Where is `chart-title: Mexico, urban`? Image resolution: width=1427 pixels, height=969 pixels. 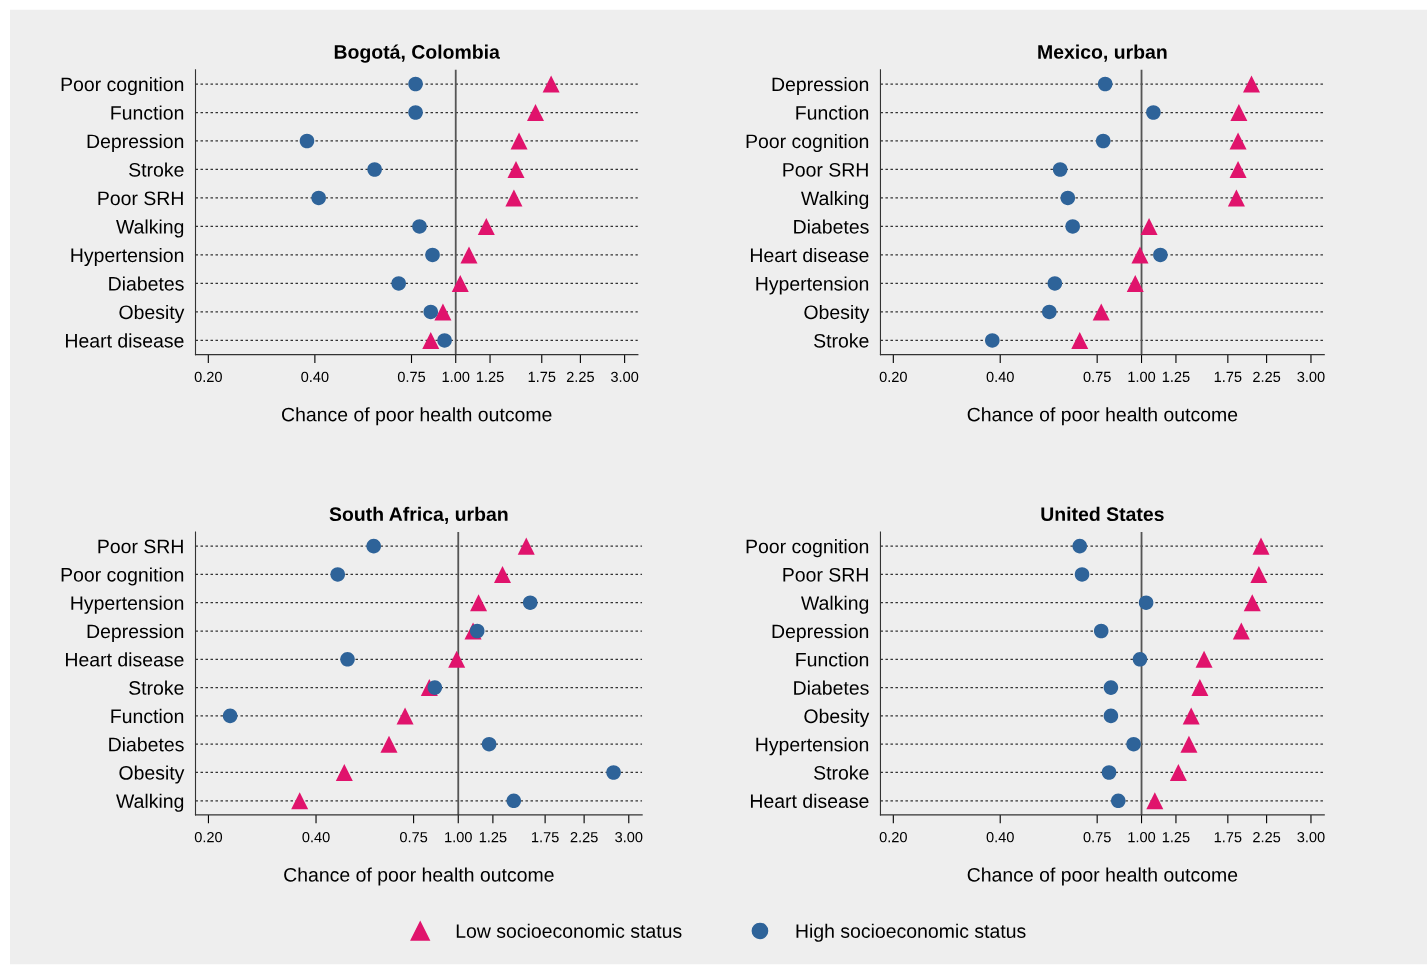 chart-title: Mexico, urban is located at coordinates (1102, 53).